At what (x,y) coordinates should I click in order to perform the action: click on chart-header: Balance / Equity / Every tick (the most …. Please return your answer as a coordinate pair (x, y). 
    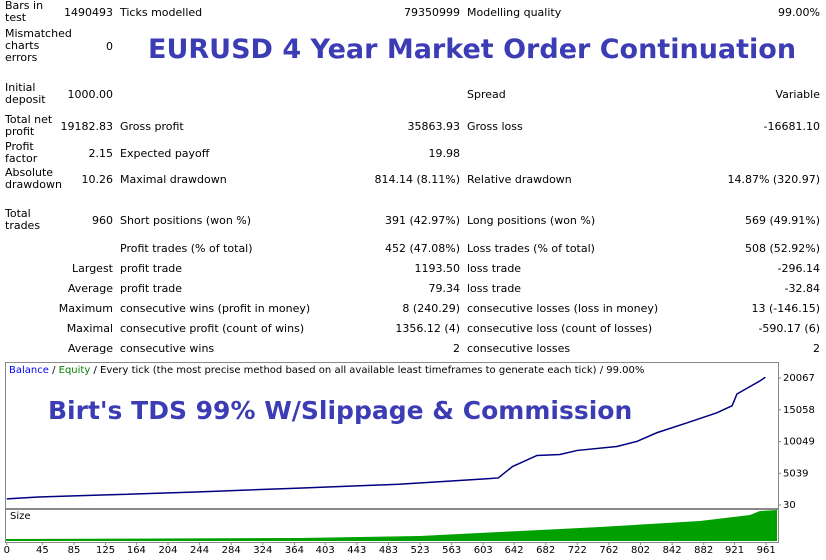
    Looking at the image, I should click on (326, 370).